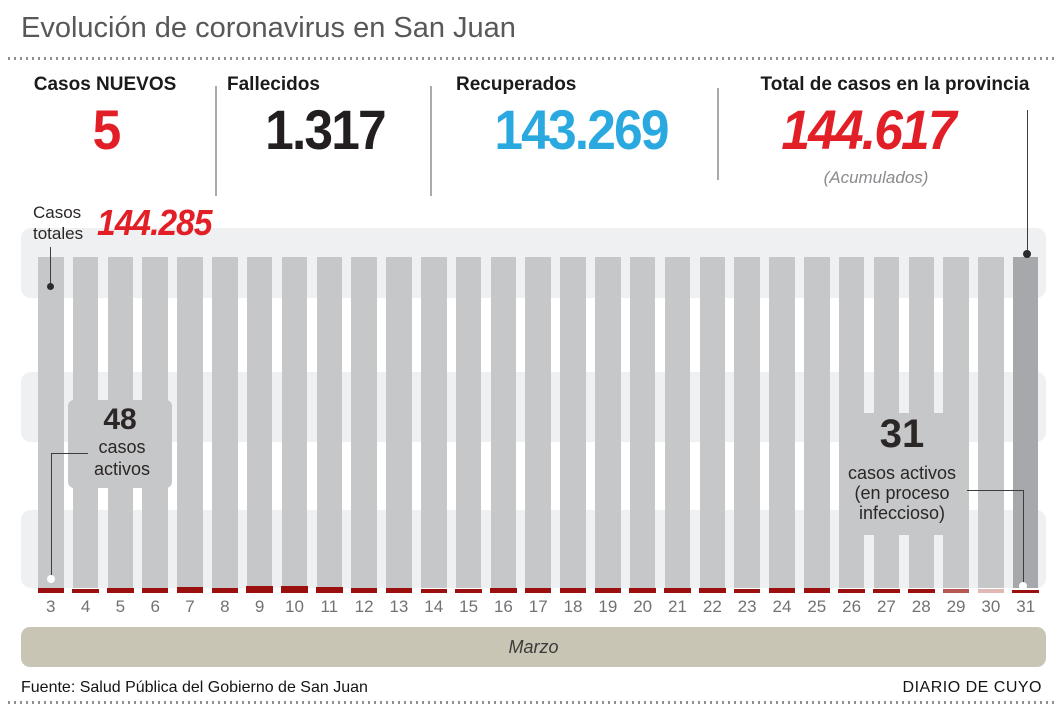  I want to click on day-label-19: 19, so click(608, 606).